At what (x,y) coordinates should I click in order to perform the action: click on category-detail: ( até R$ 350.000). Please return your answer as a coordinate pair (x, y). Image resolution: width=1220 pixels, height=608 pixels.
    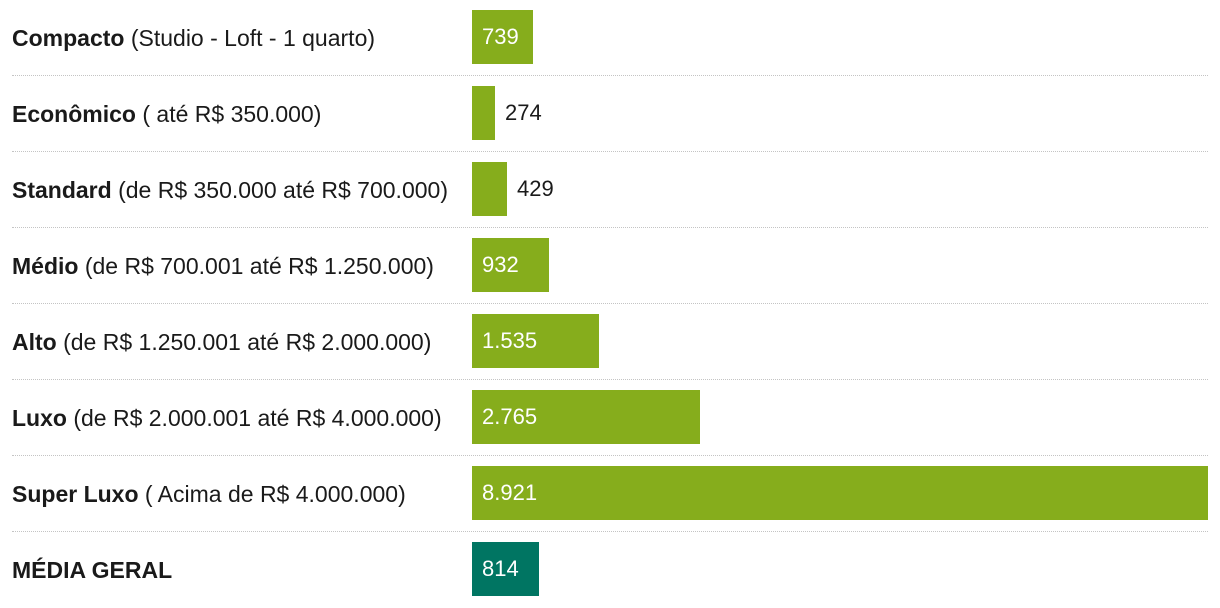
    Looking at the image, I should click on (228, 114).